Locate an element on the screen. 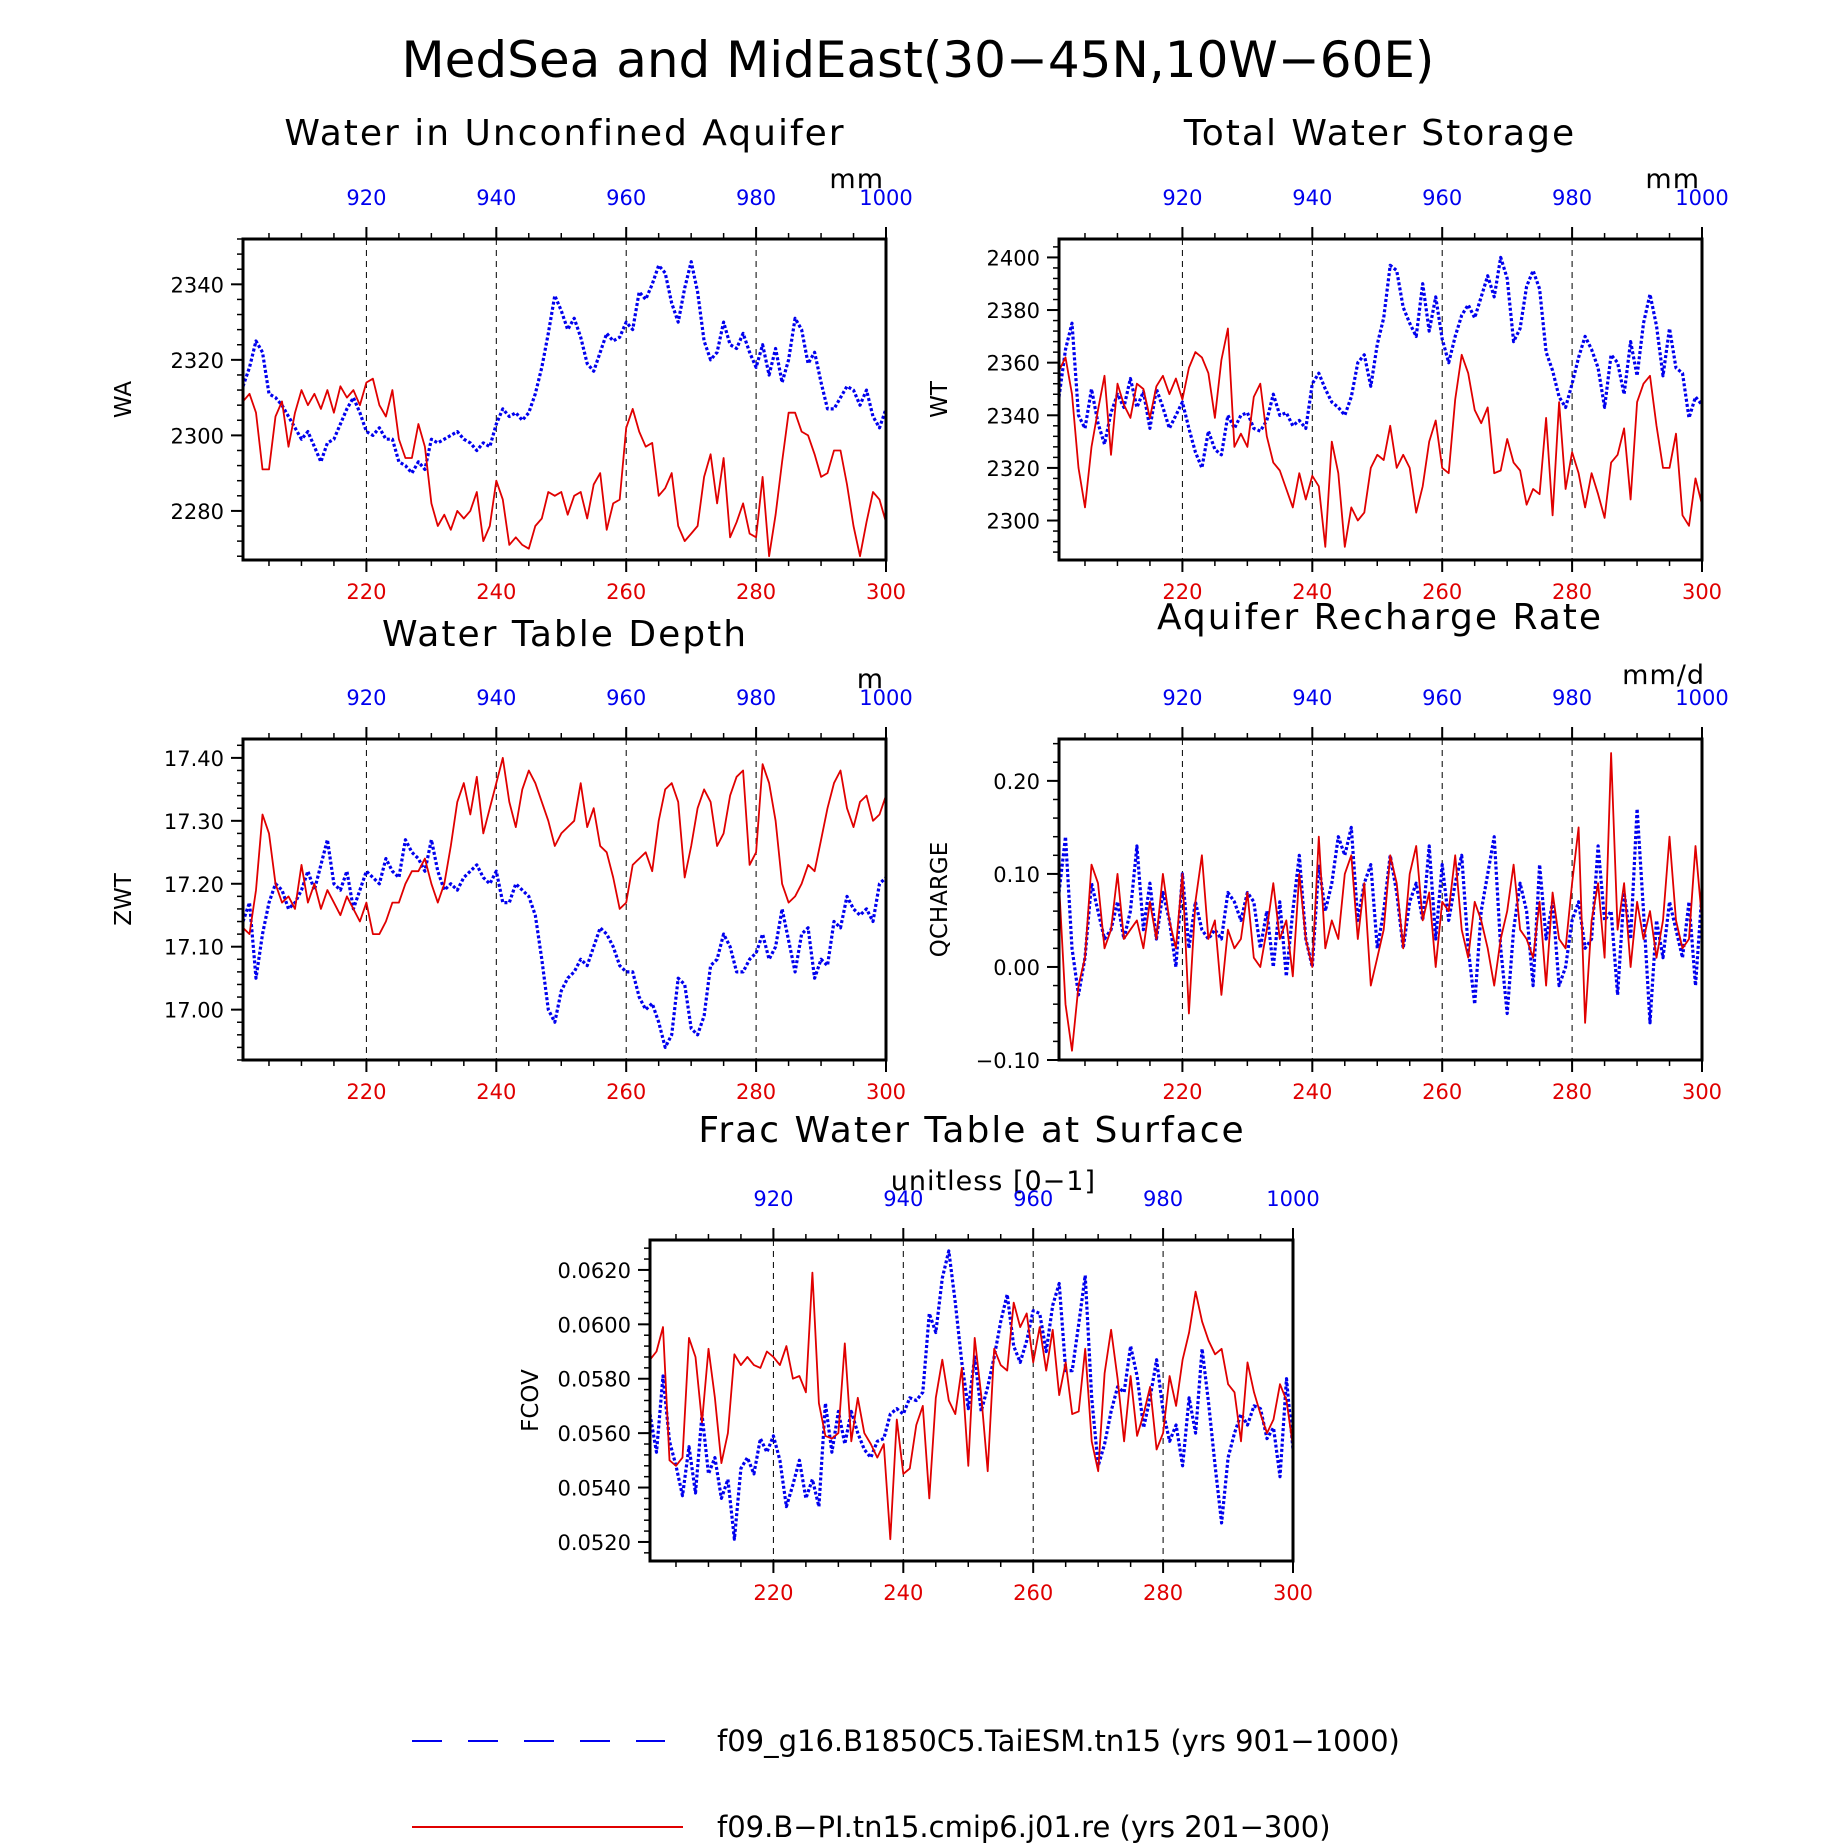  y-tick-label: 2320 is located at coordinates (197, 361).